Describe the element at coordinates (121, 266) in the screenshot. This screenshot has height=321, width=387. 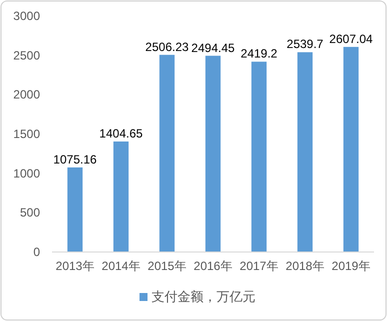
I see `x-tick-label: 2014年` at that location.